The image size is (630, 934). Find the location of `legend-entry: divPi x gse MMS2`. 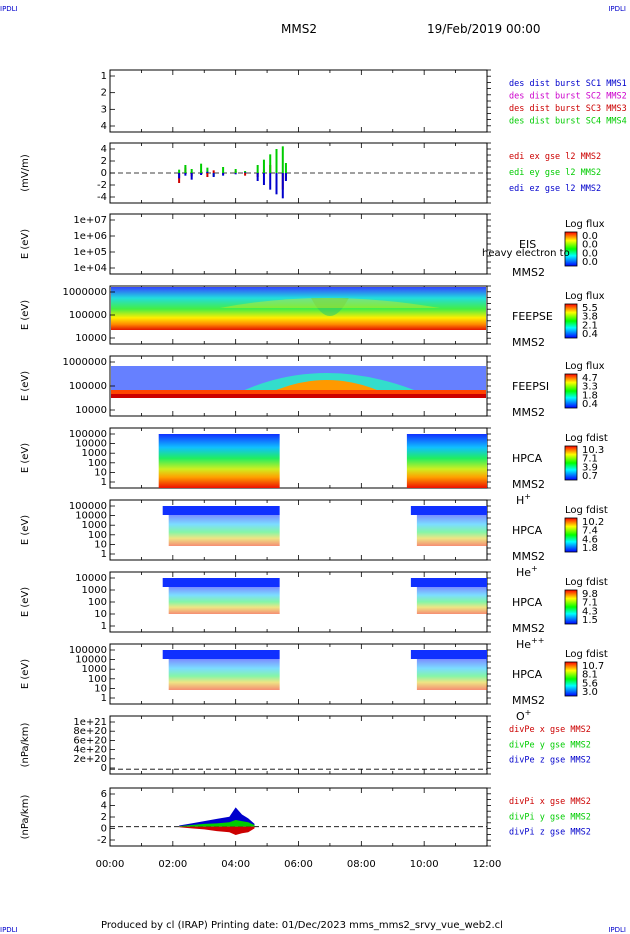

legend-entry: divPi x gse MMS2 is located at coordinates (550, 802).